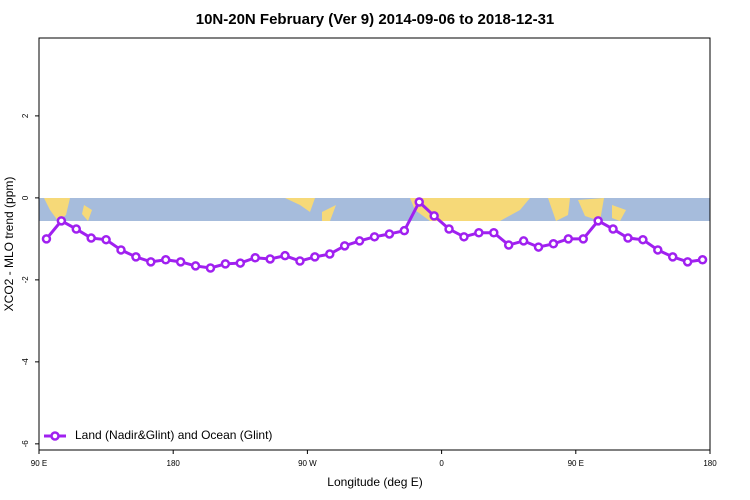 The height and width of the screenshot is (500, 750). Describe the element at coordinates (25, 197) in the screenshot. I see `y-tick-label: 0` at that location.